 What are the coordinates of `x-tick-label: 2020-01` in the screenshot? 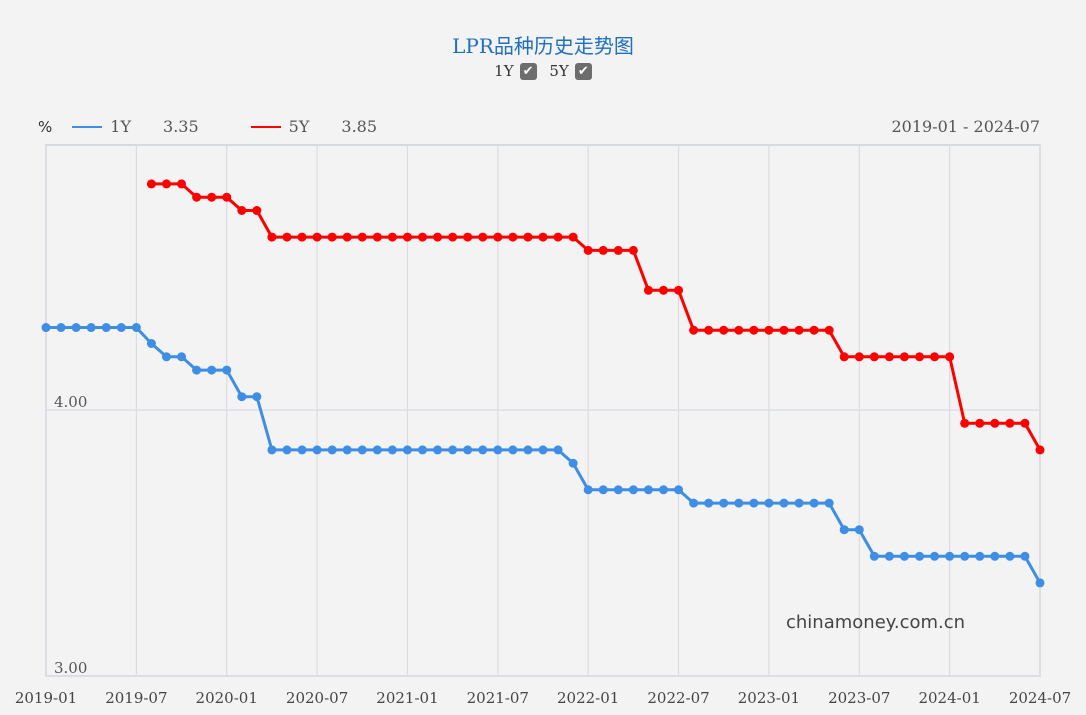 It's located at (227, 698).